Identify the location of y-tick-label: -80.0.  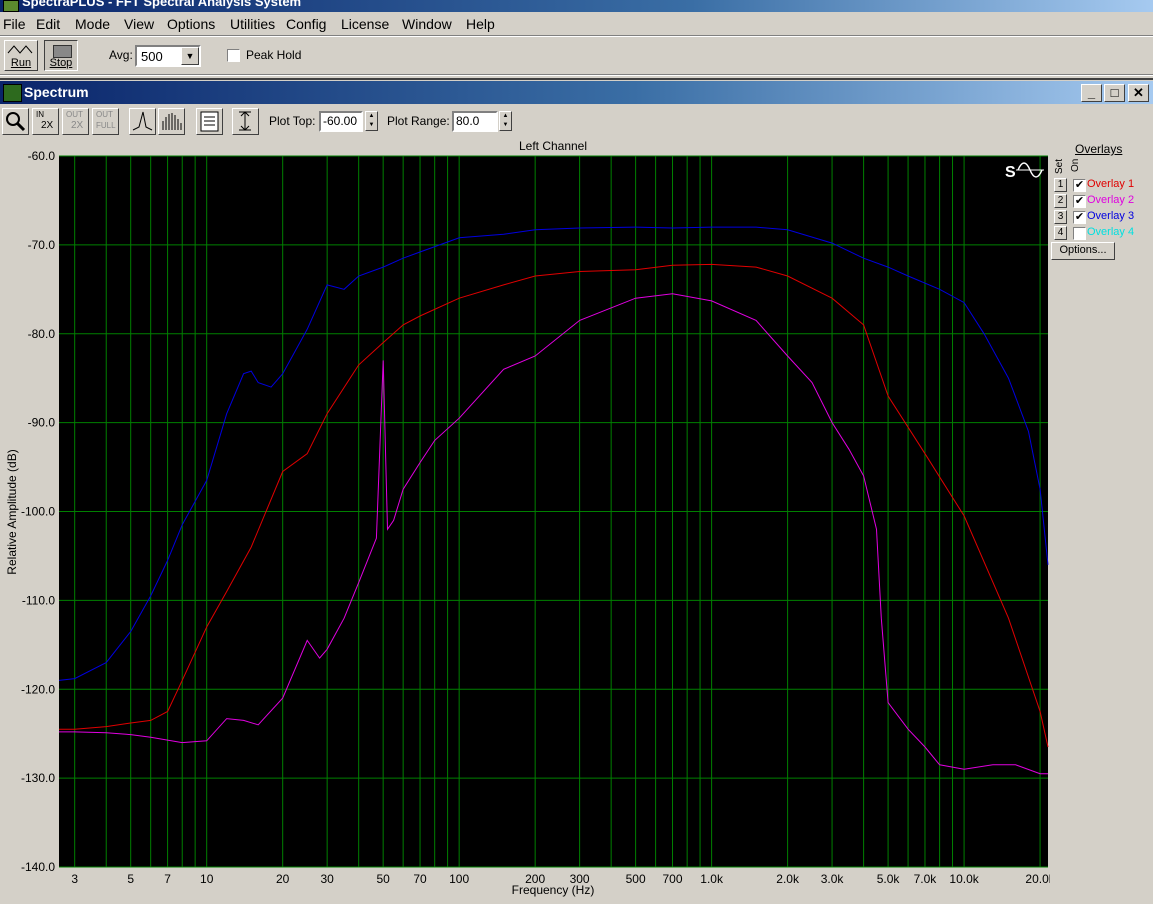
(42, 334).